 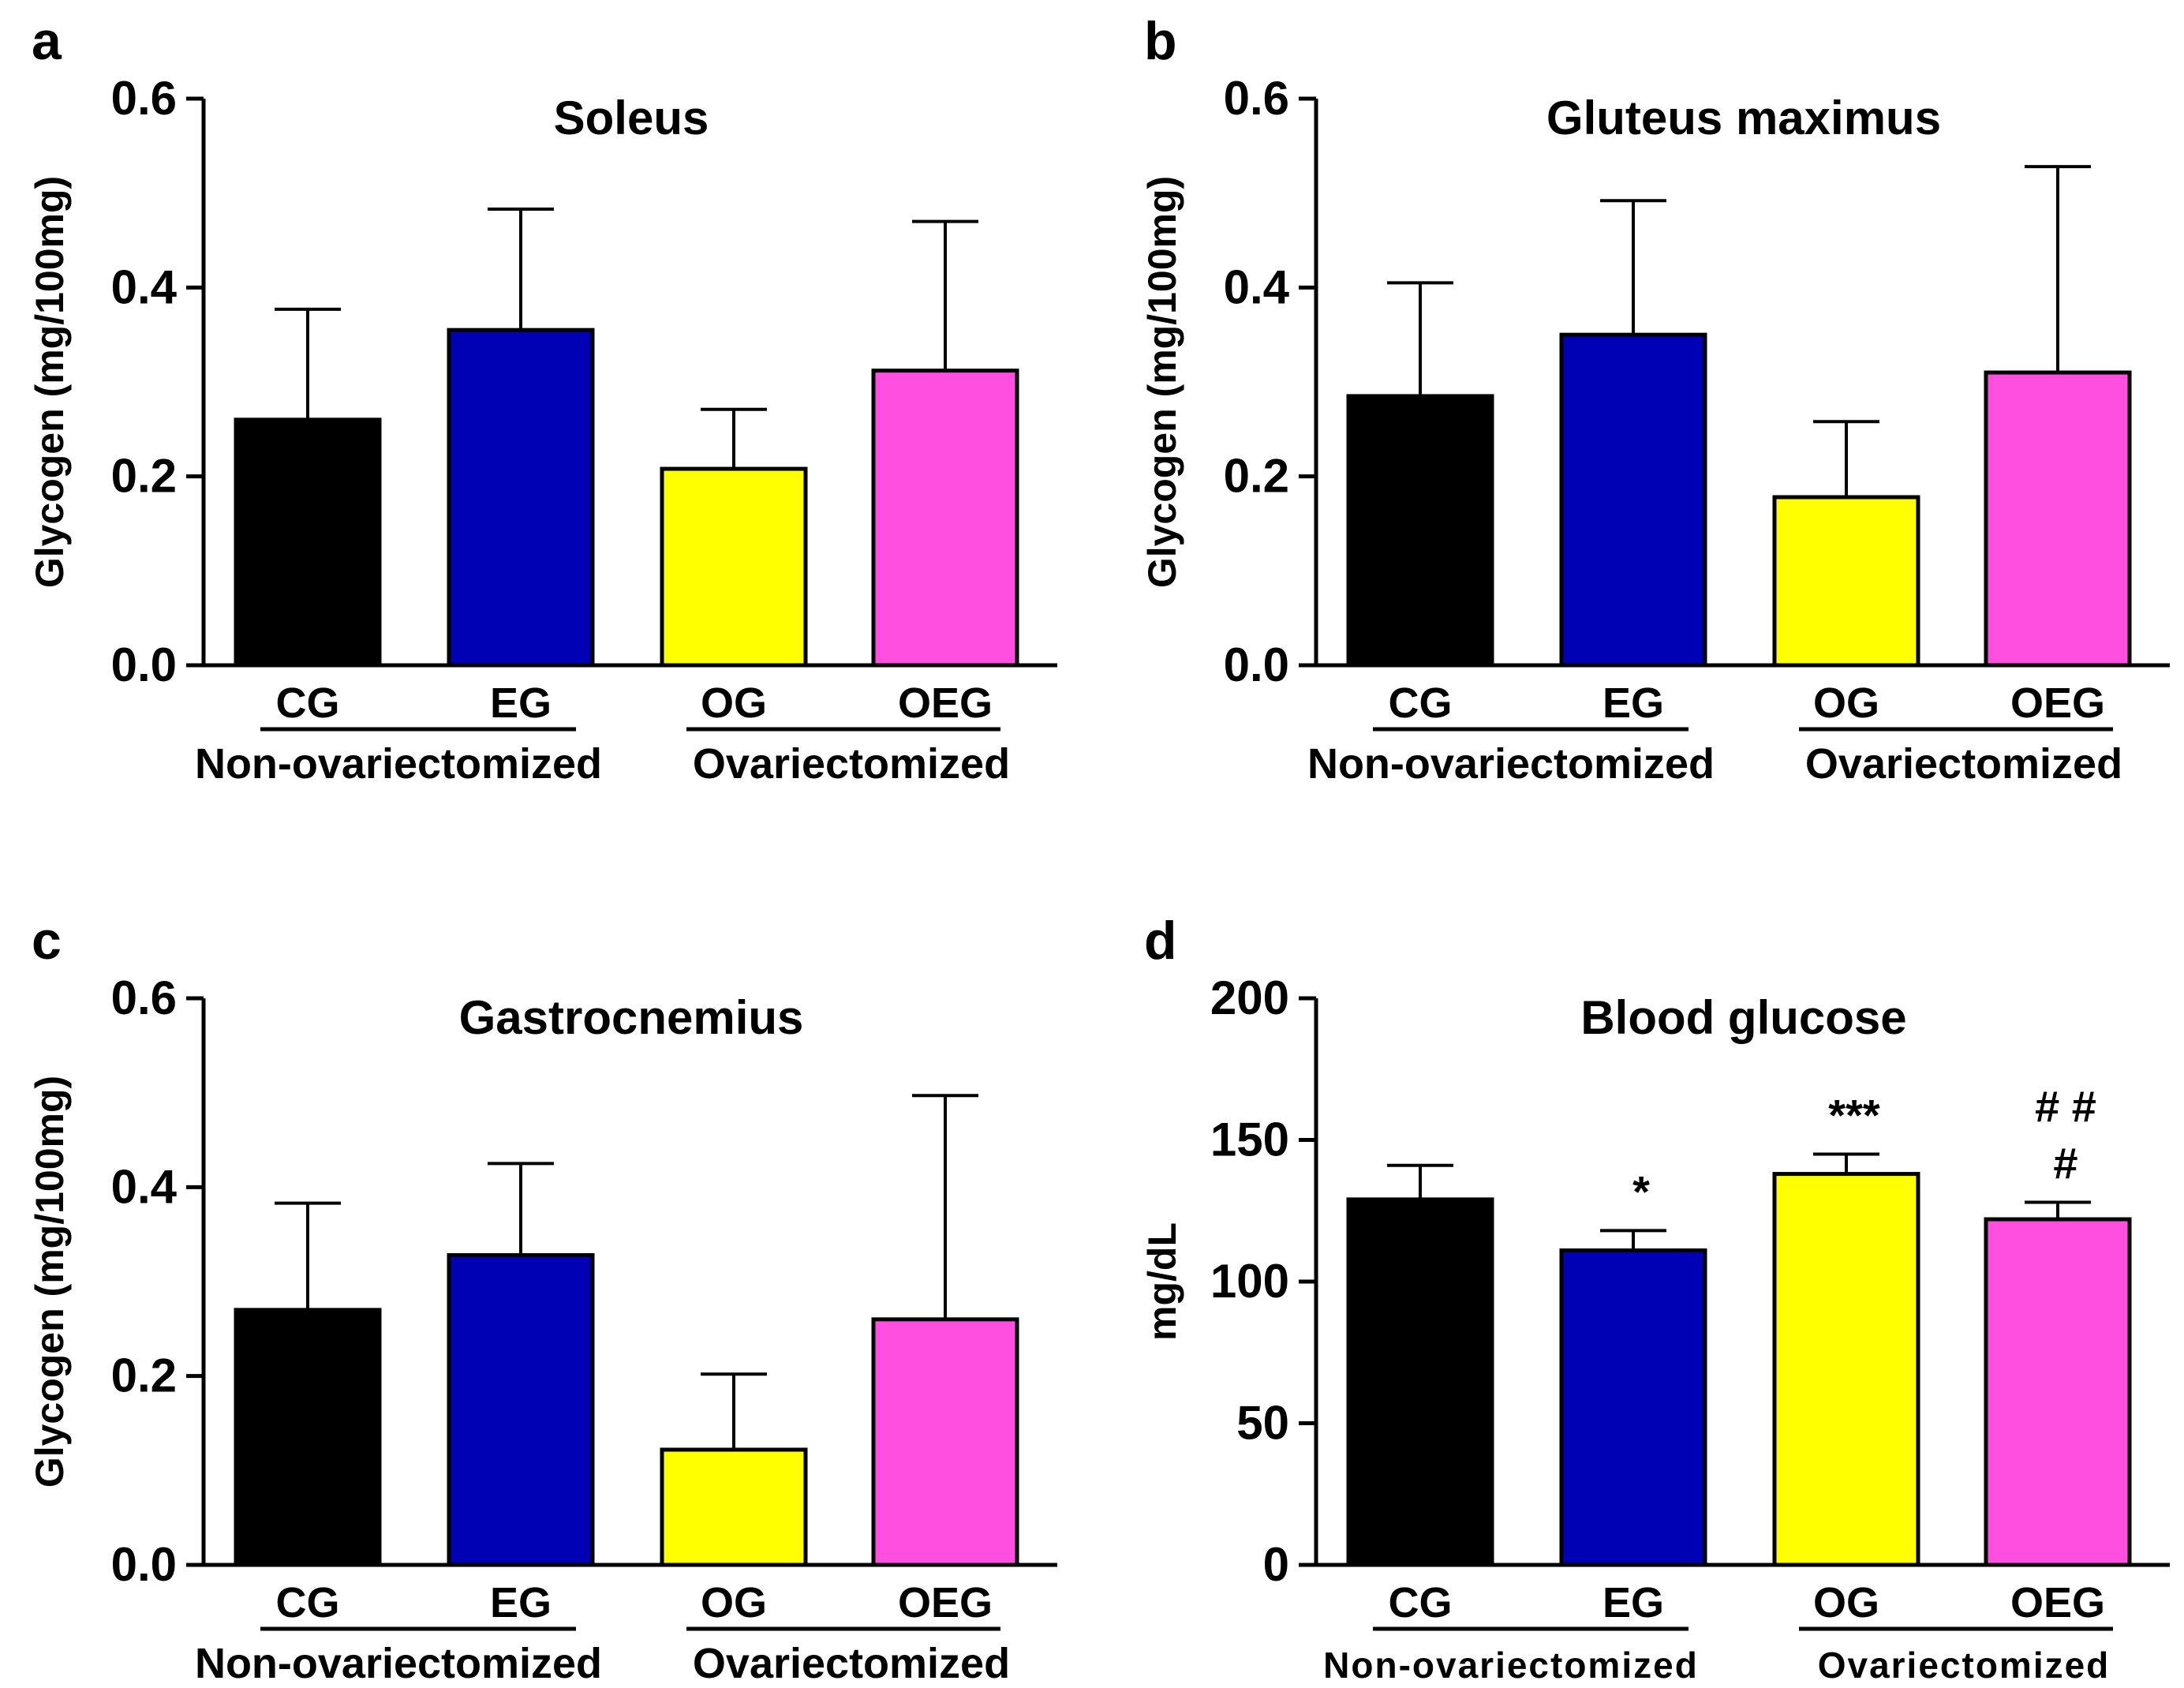 I want to click on chart-title: Blood glucose, so click(x=1743, y=1017).